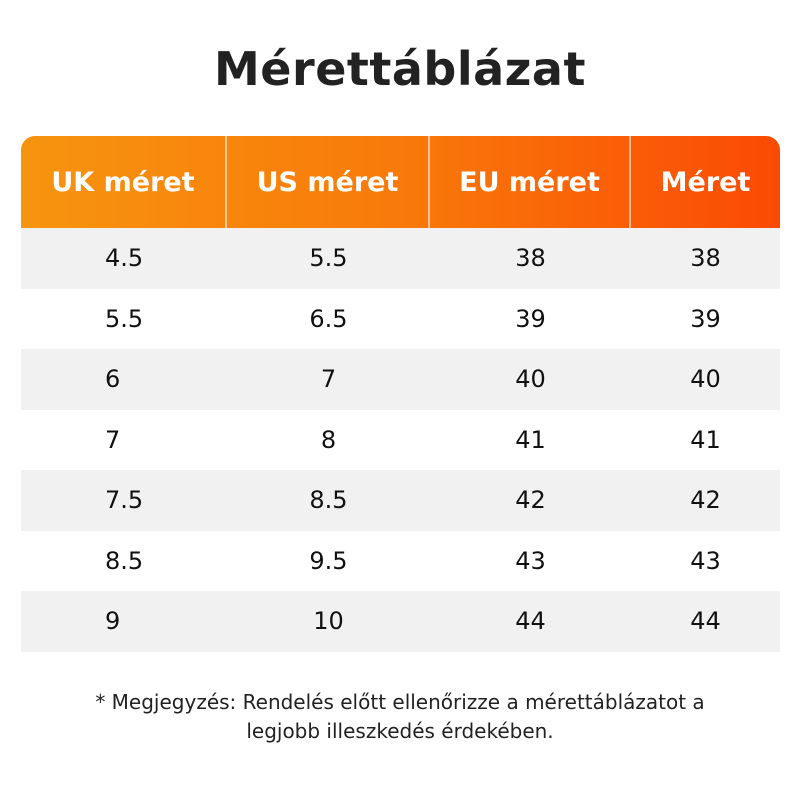 Image resolution: width=800 pixels, height=800 pixels. Describe the element at coordinates (400, 69) in the screenshot. I see `page-title: Mérettáblázat` at that location.